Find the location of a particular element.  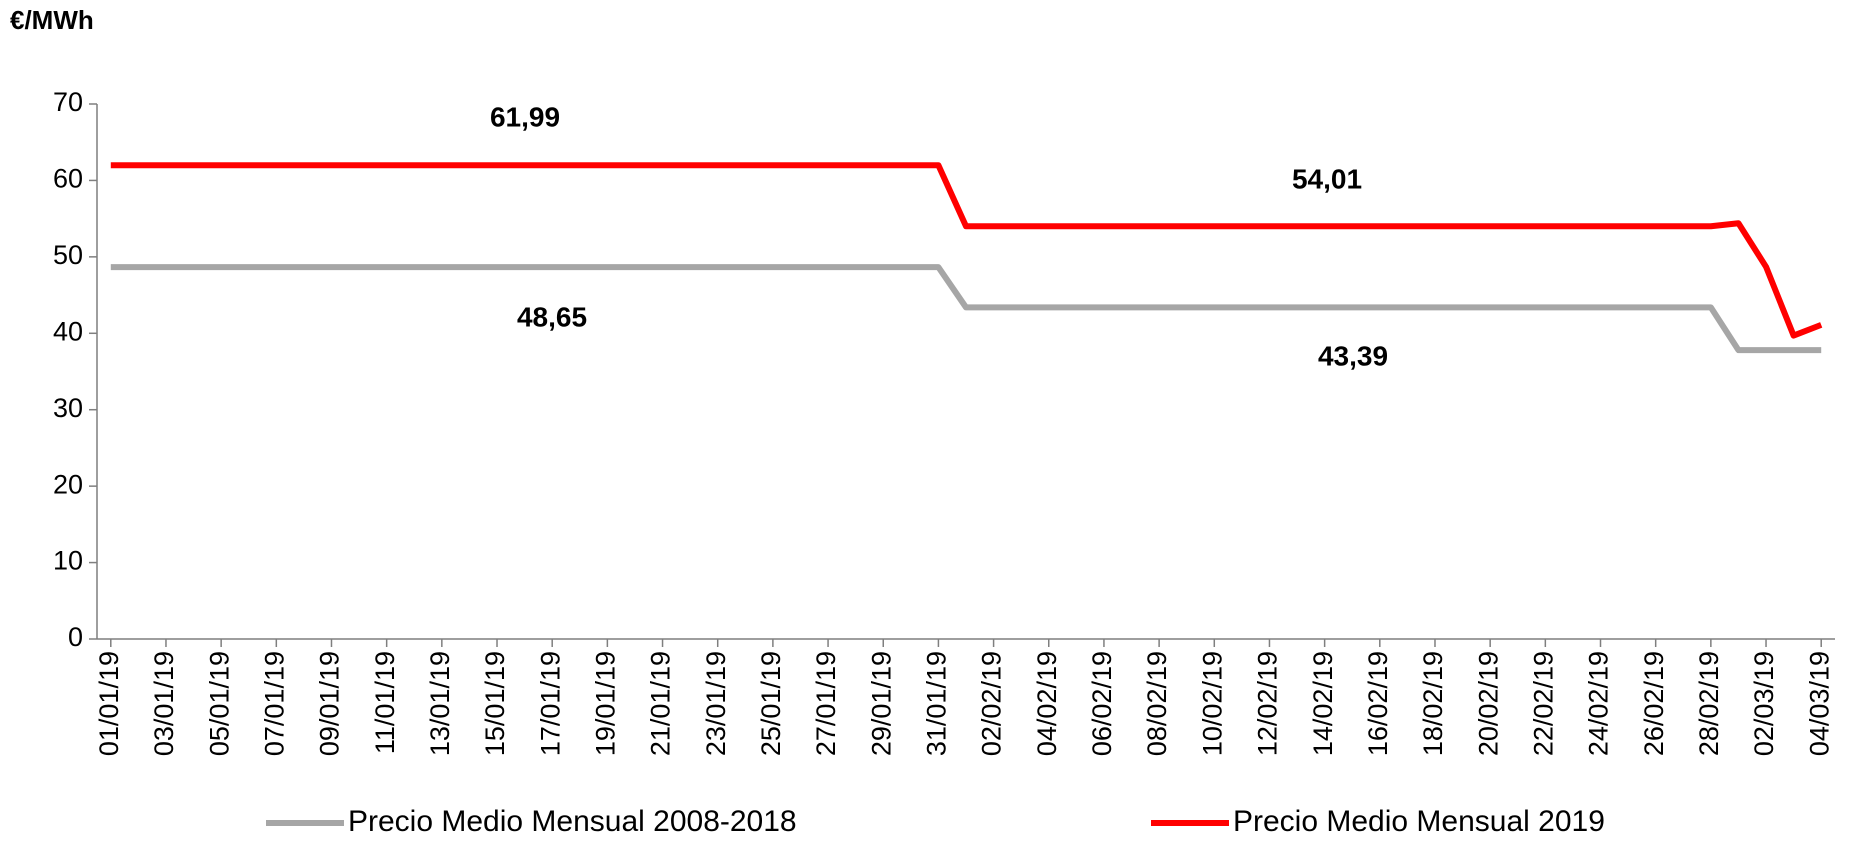

y-tick-label: 40 is located at coordinates (68, 331).